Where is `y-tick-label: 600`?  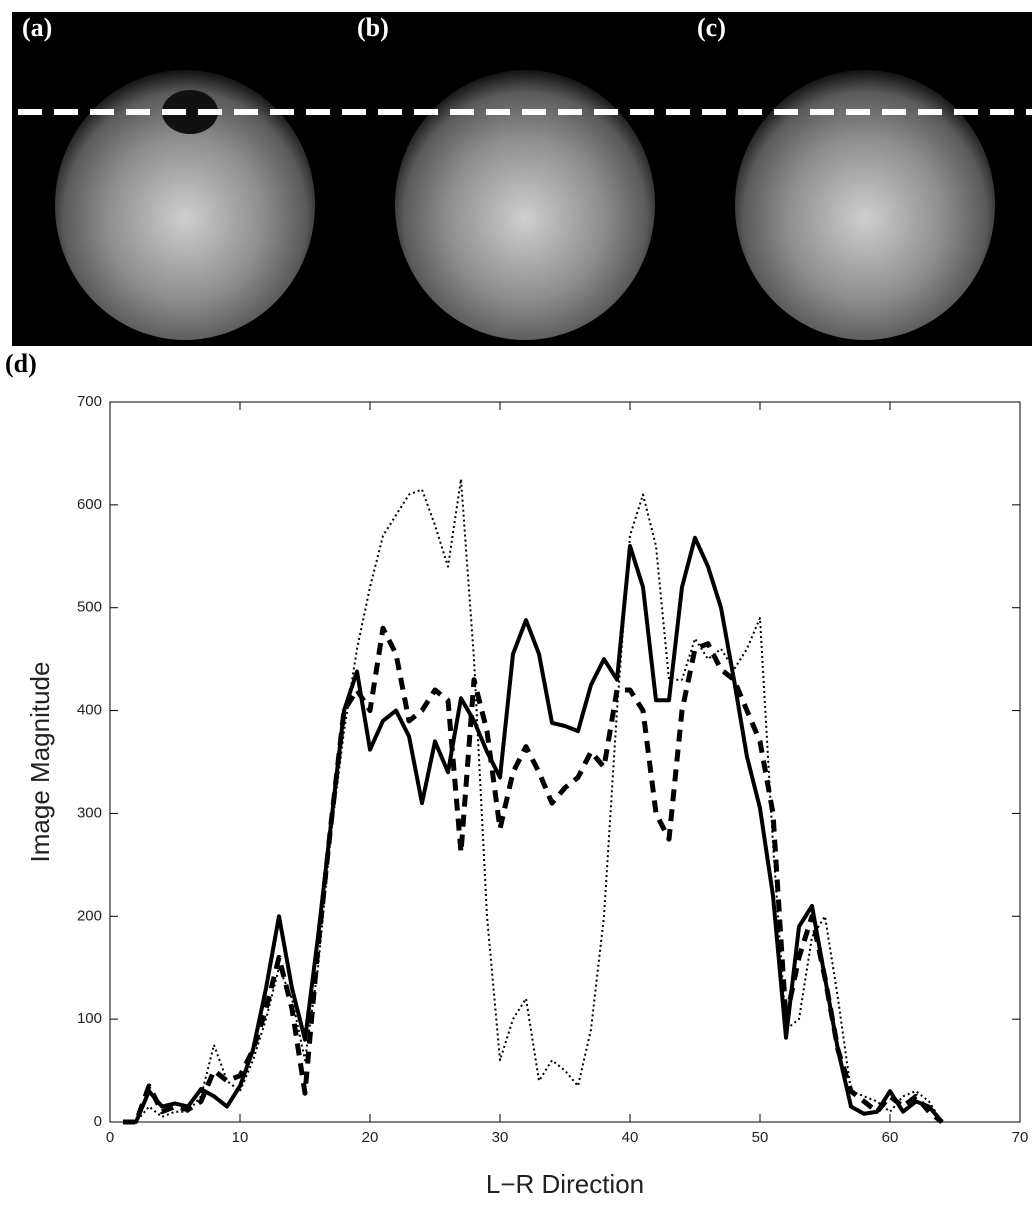 y-tick-label: 600 is located at coordinates (89, 504).